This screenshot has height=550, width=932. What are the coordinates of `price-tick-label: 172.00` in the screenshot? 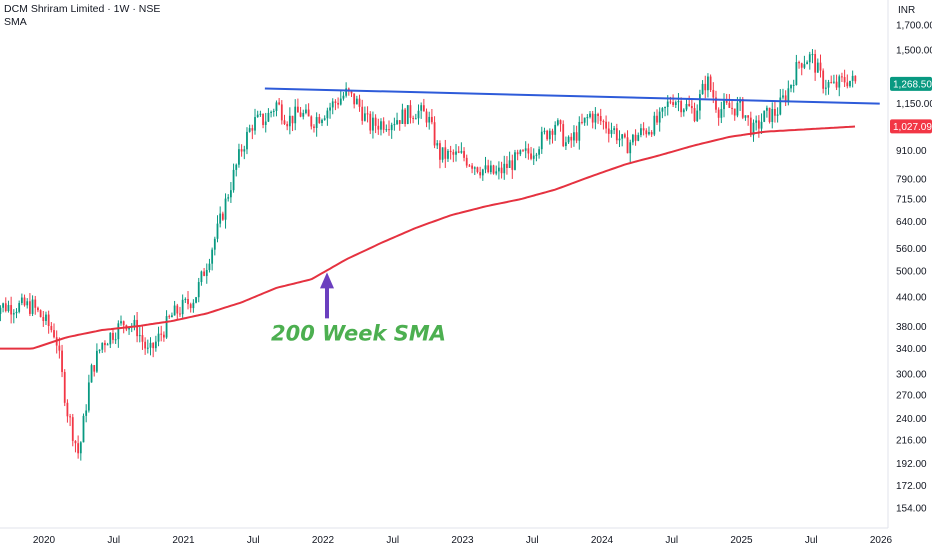 It's located at (911, 486).